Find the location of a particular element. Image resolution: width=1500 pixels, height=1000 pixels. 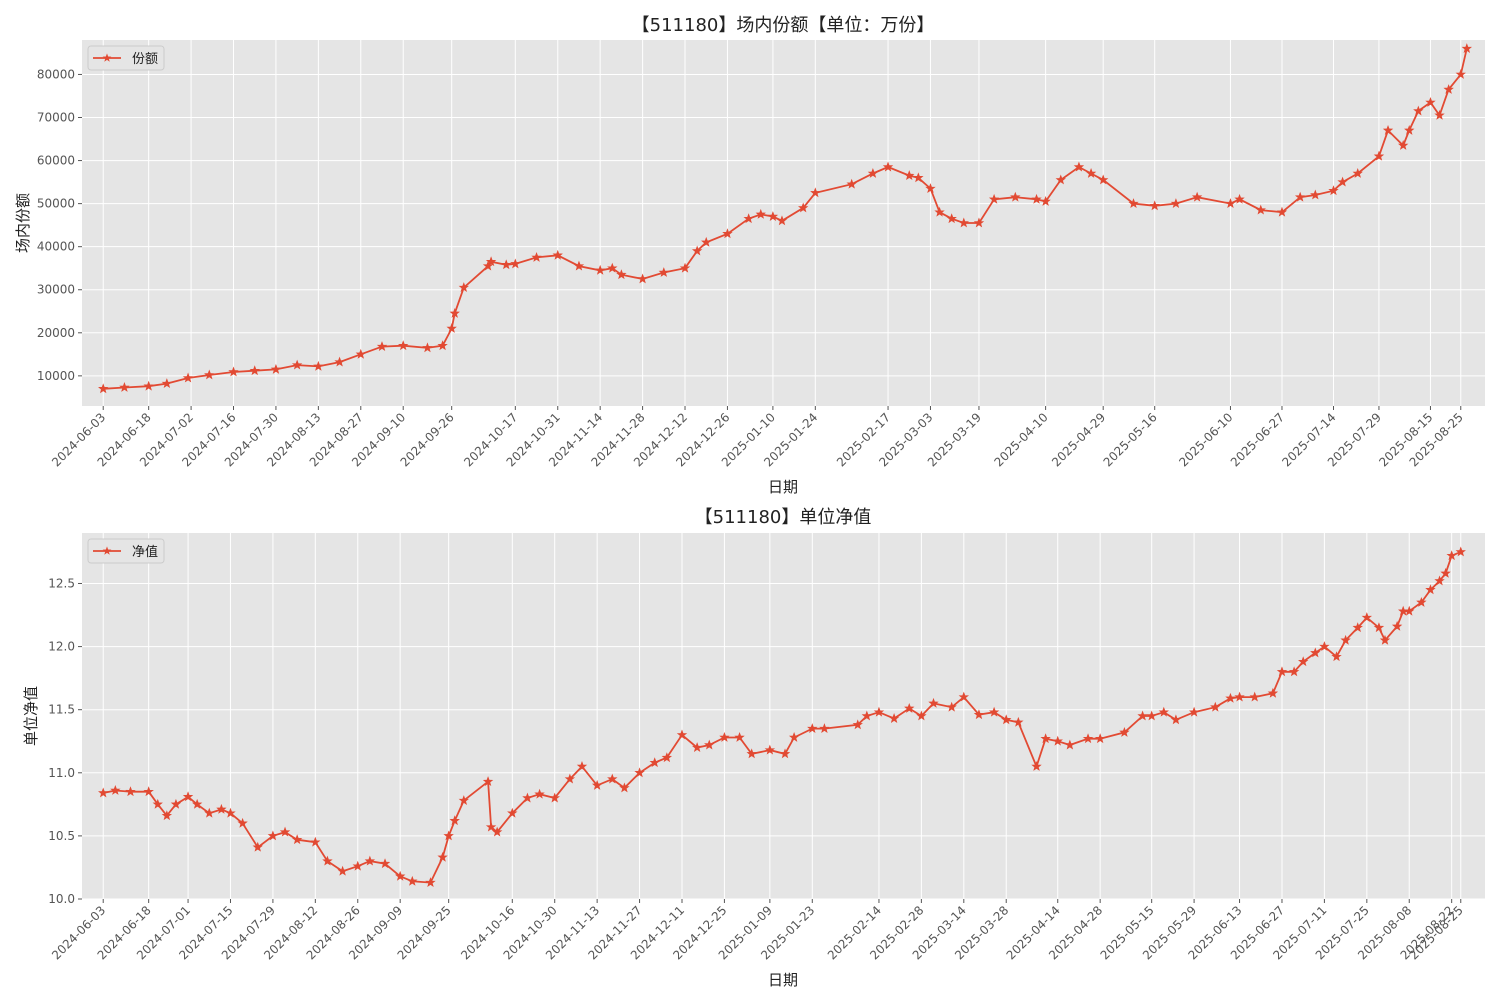

y-tick-label: 40000 is located at coordinates (56, 247).